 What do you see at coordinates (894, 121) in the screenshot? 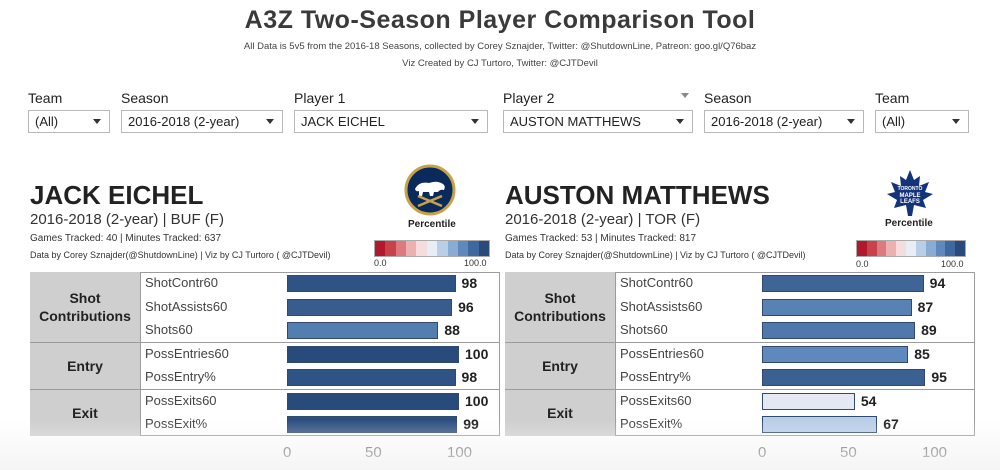
I see `team2-dropdown-value: (All)` at bounding box center [894, 121].